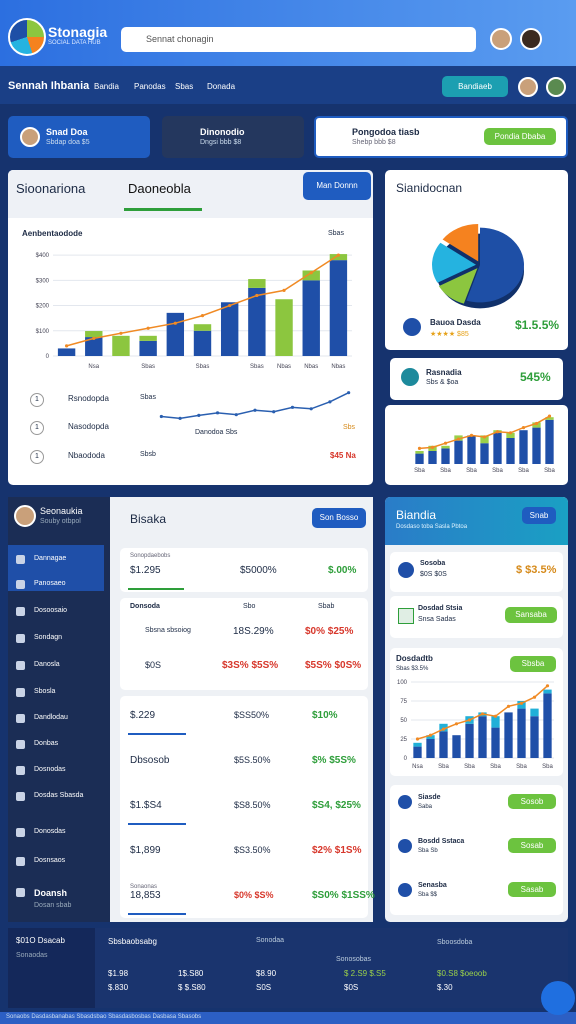  Describe the element at coordinates (334, 760) in the screenshot. I see `cell: $% $5S%` at that location.